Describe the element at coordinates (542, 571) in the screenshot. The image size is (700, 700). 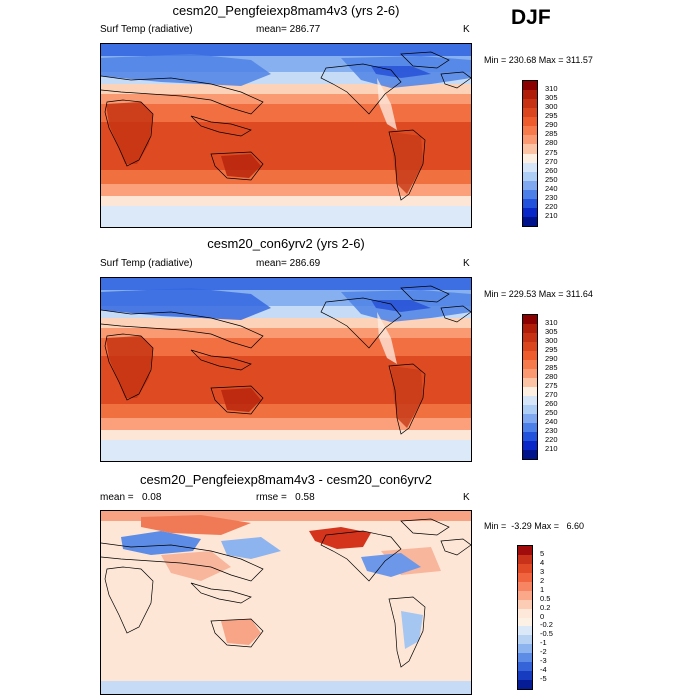
I see `colorbar-tick-label: 3` at that location.